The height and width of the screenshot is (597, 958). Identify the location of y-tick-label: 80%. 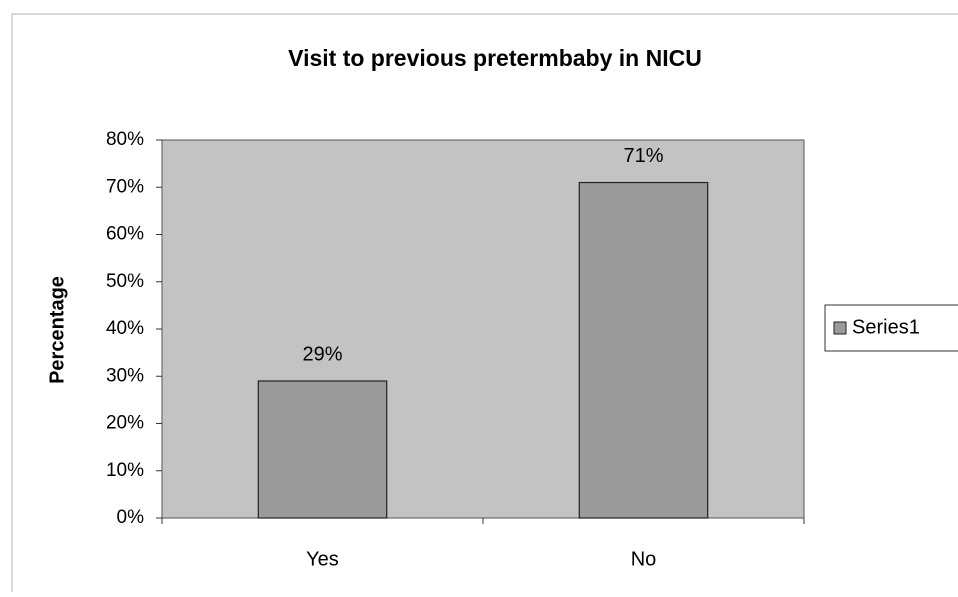
(125, 139).